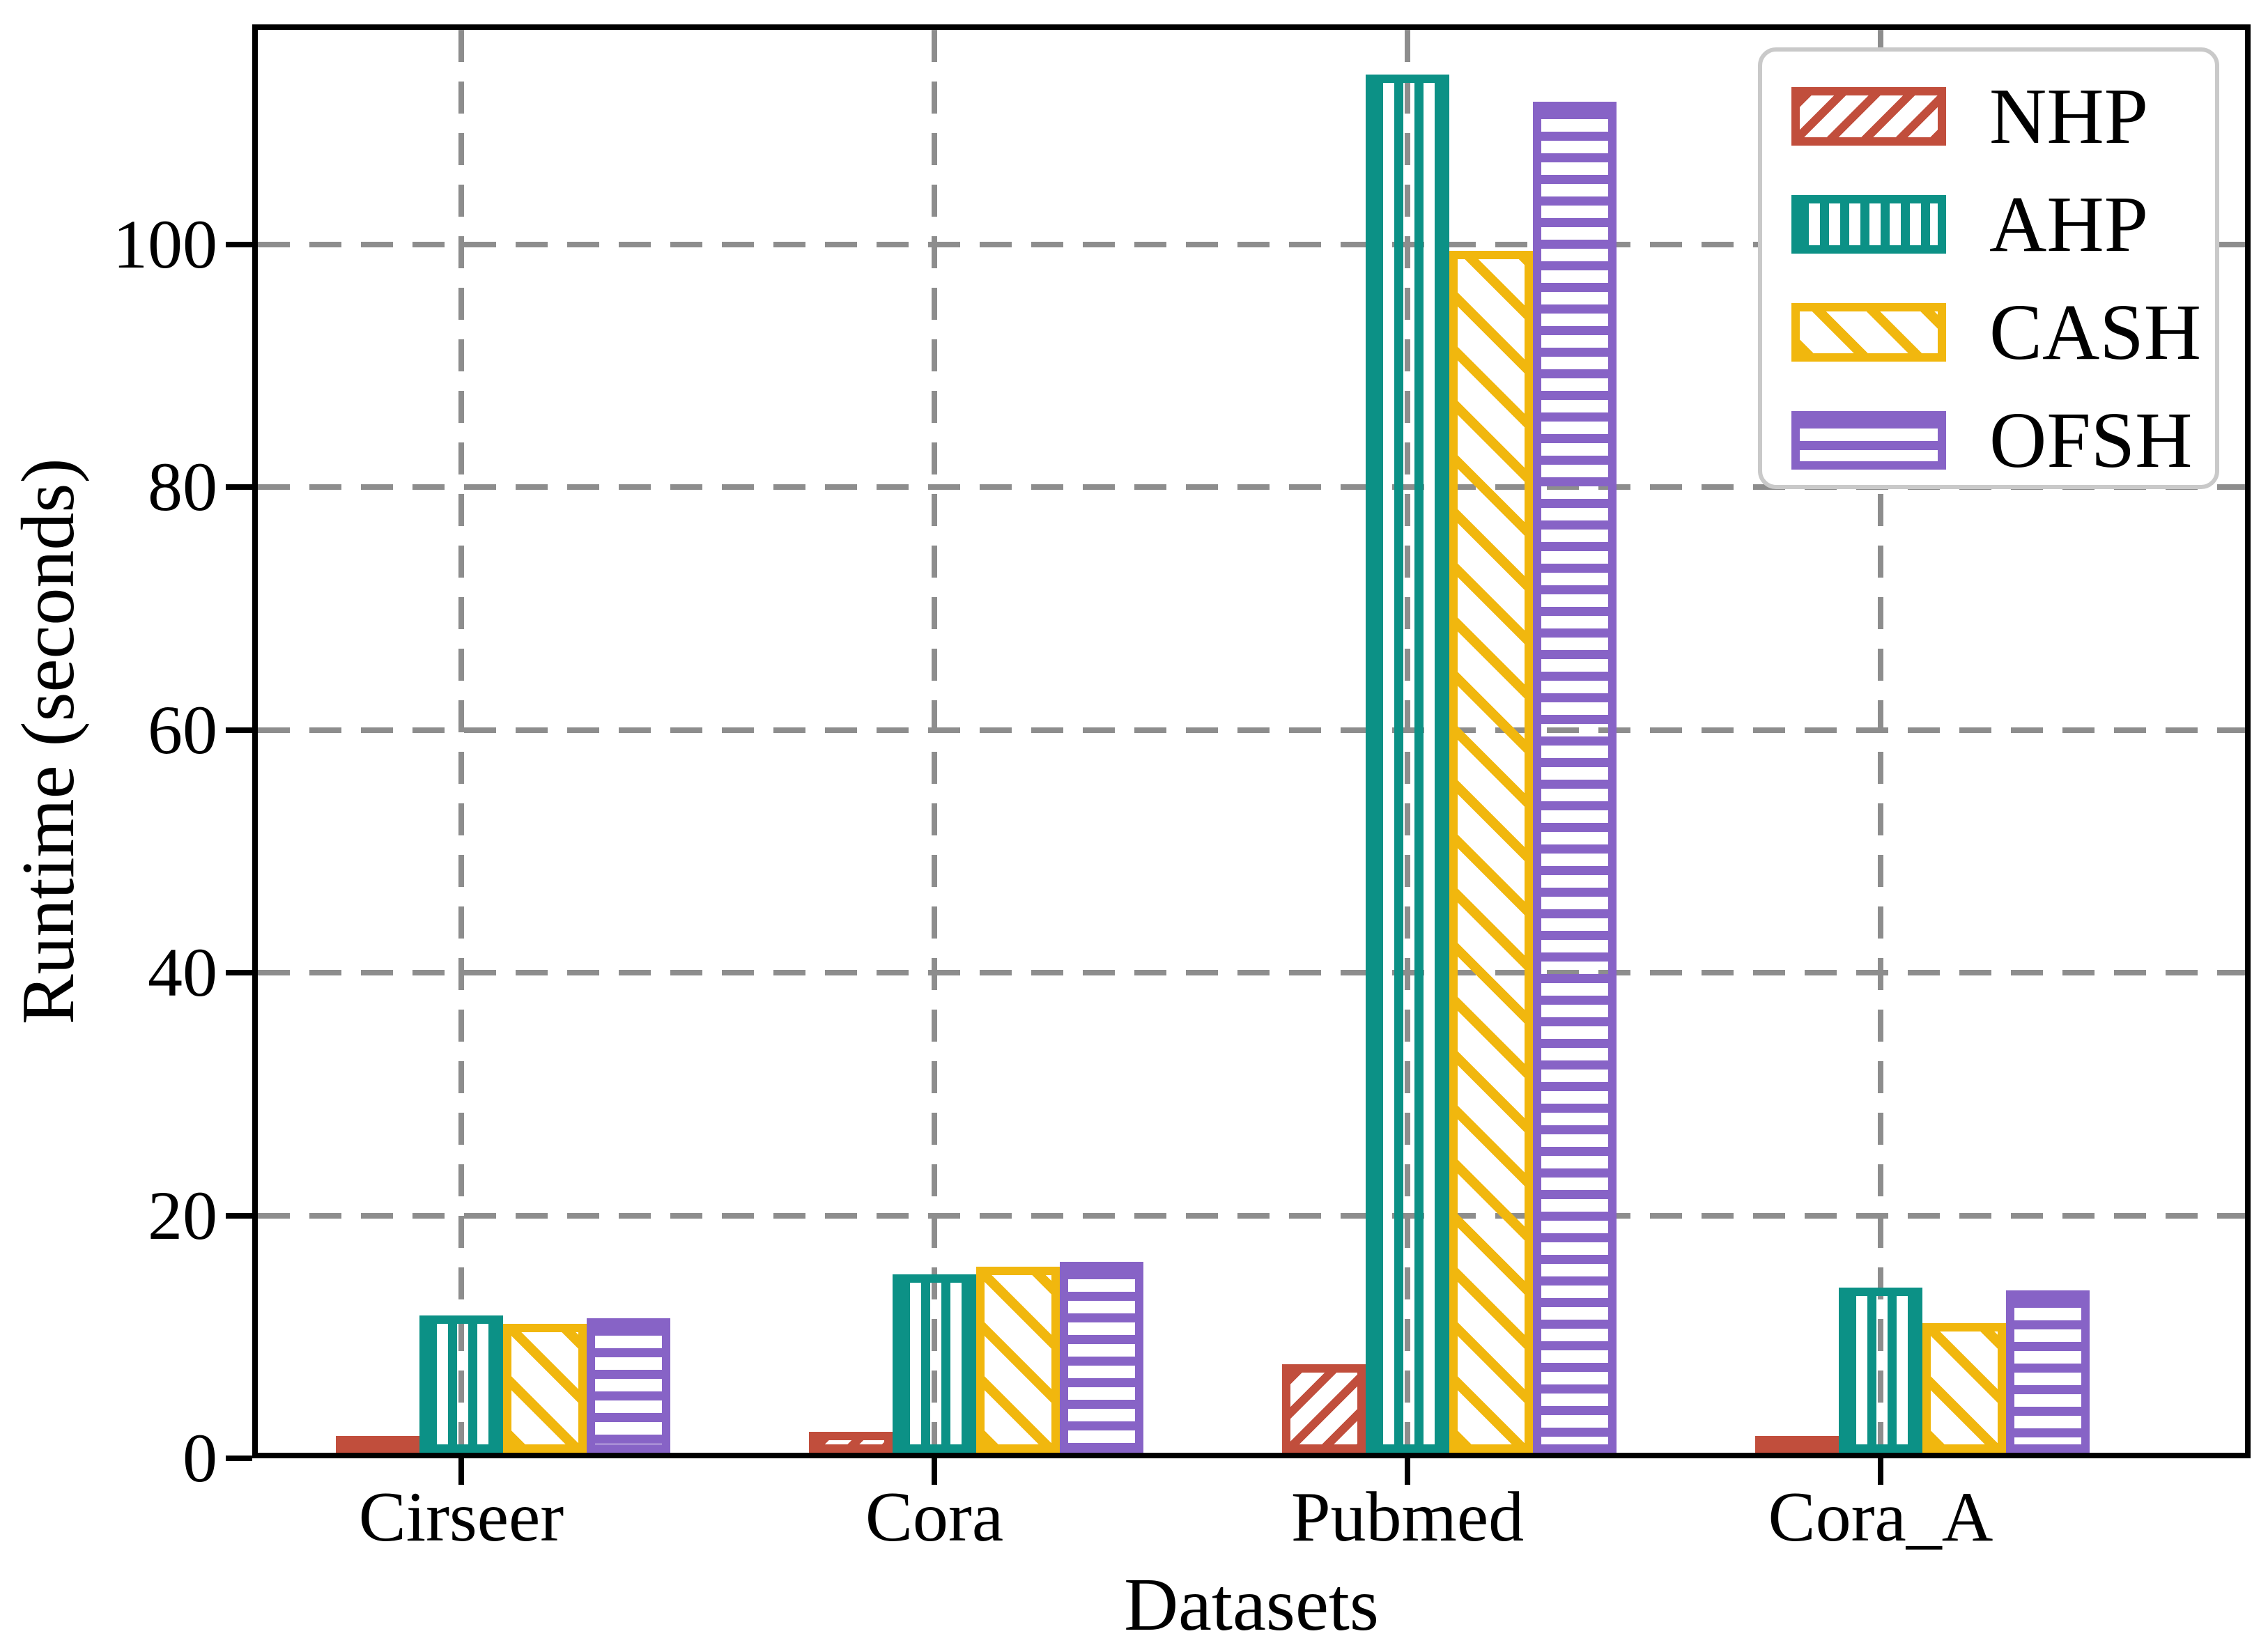  What do you see at coordinates (1324, 1408) in the screenshot?
I see `bar-Pubmed-NHP` at bounding box center [1324, 1408].